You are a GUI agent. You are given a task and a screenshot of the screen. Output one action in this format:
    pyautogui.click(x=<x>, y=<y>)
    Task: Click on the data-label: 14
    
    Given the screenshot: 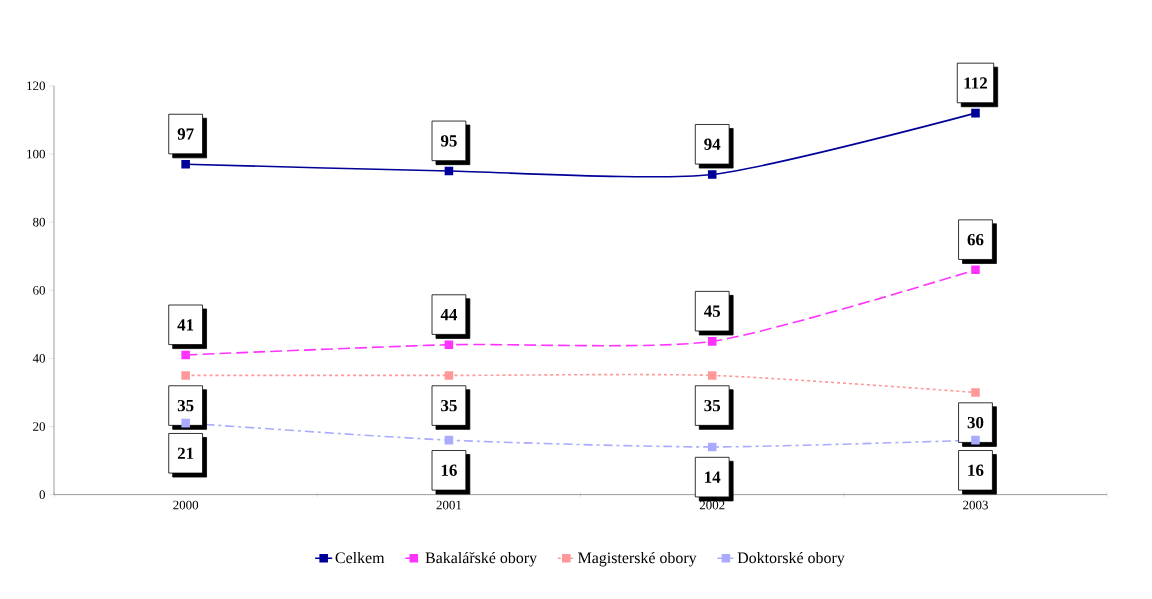 What is the action you would take?
    pyautogui.click(x=713, y=477)
    